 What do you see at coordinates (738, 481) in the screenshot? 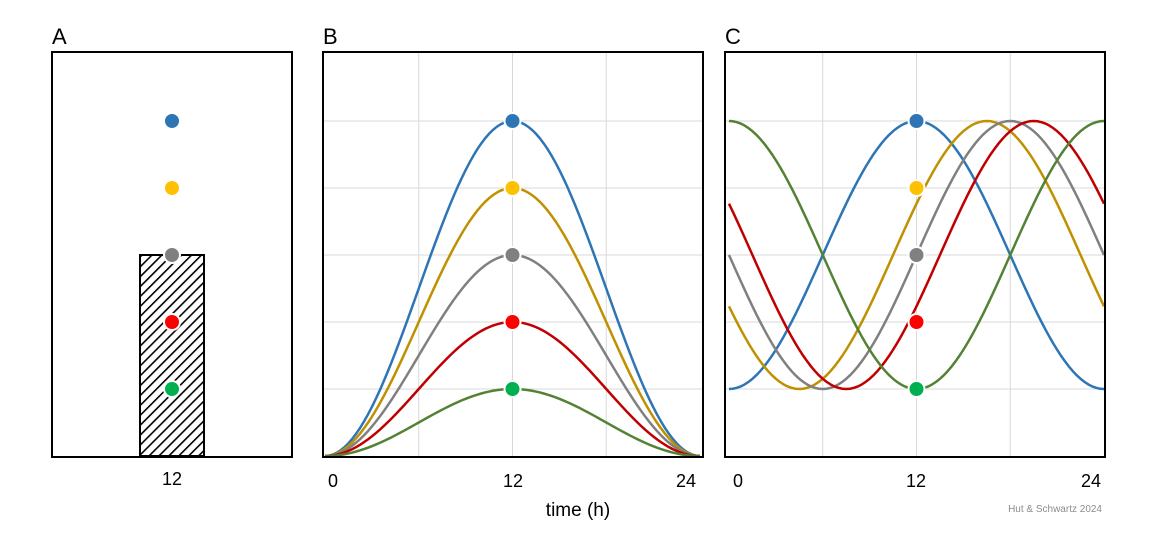
I see `panel-c-x-tick-0: 0` at bounding box center [738, 481].